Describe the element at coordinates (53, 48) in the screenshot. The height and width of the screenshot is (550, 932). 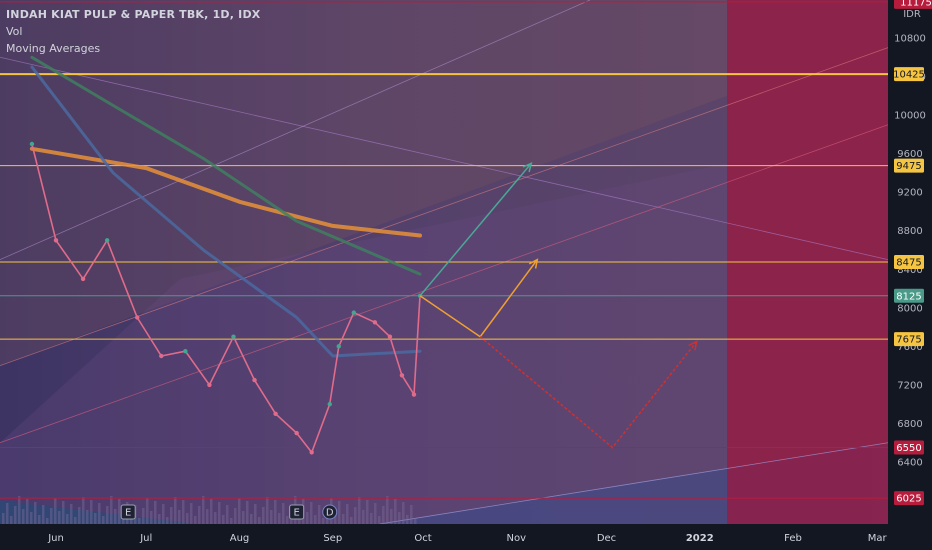
I see `moving-averages-label: Moving Averages` at that location.